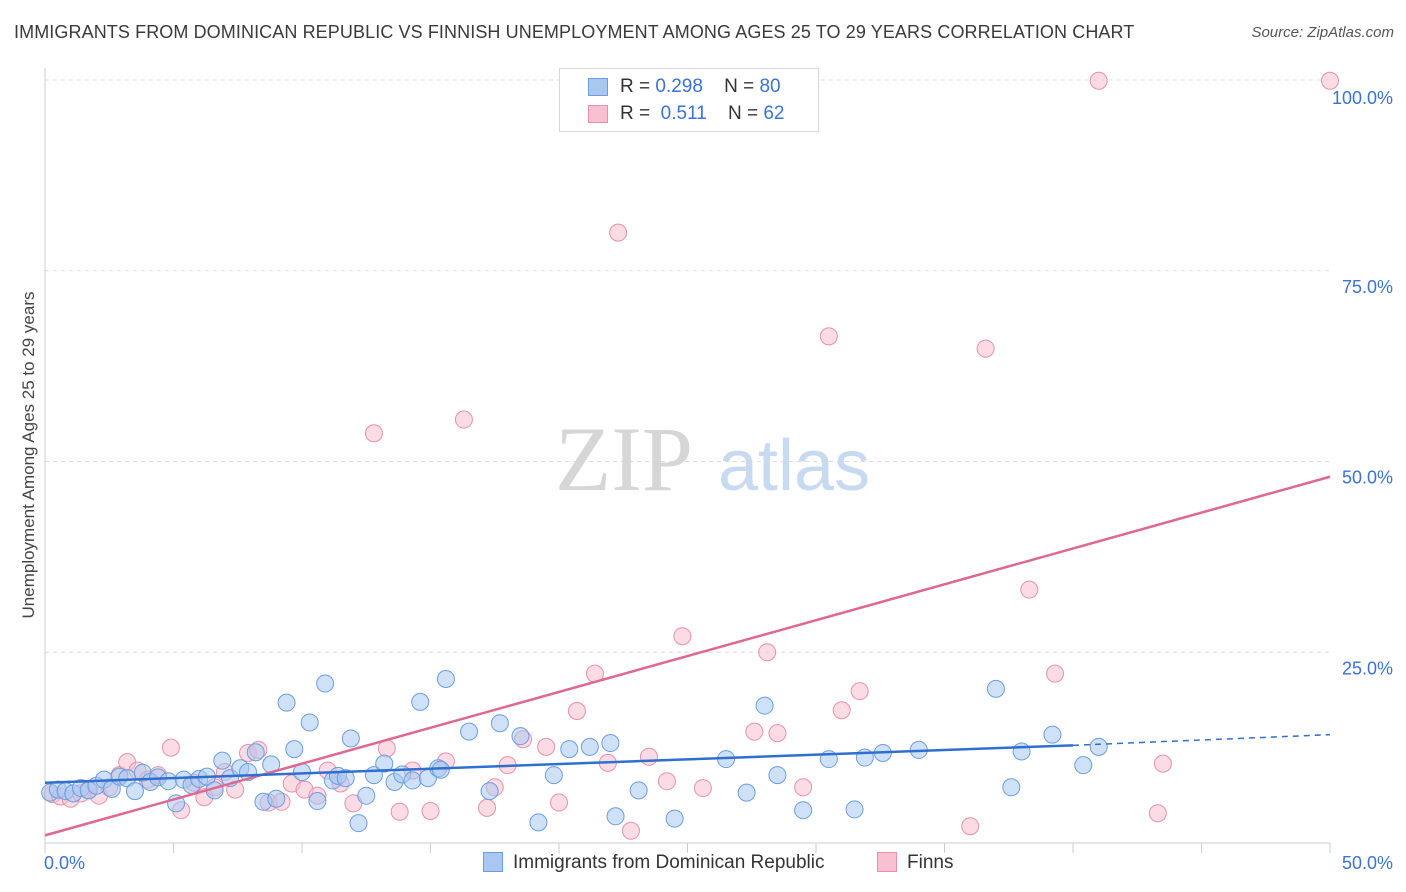 This screenshot has width=1406, height=892. Describe the element at coordinates (887, 862) in the screenshot. I see `bottom-legend-swatch-pink` at that location.